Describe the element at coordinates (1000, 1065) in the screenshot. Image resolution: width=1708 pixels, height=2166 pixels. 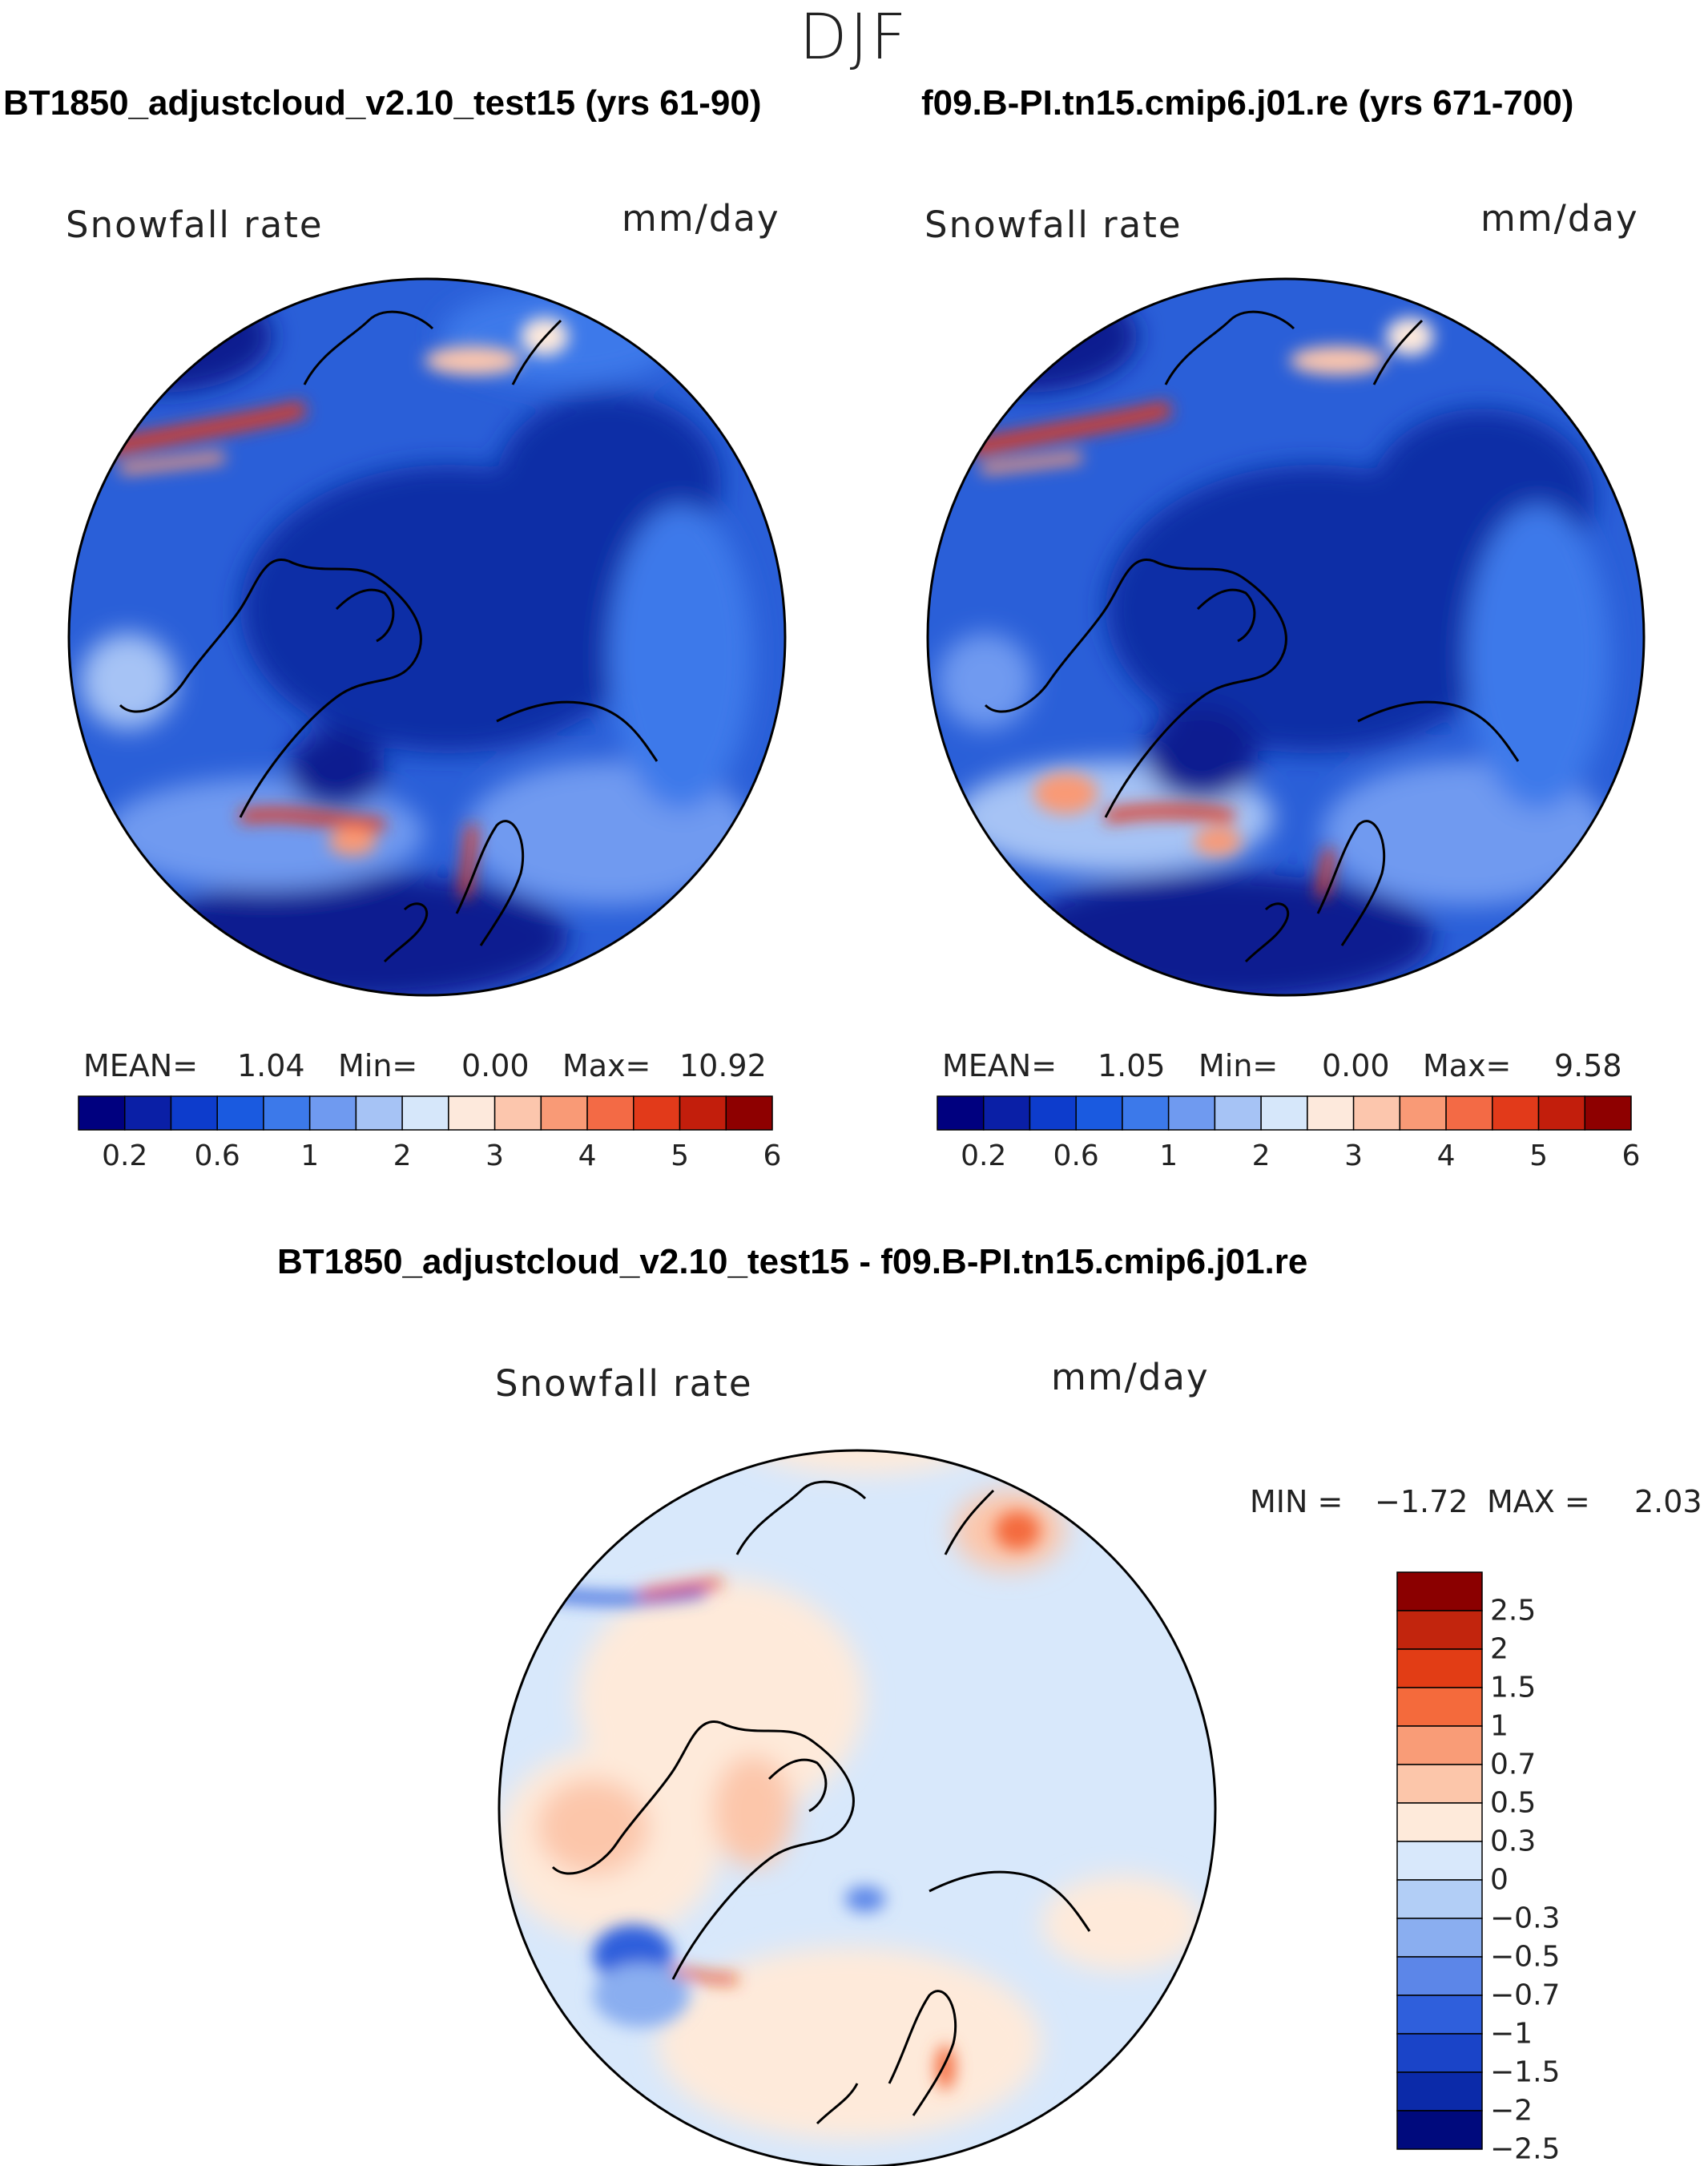
I see `panel-2-mean-label: MEAN=` at that location.